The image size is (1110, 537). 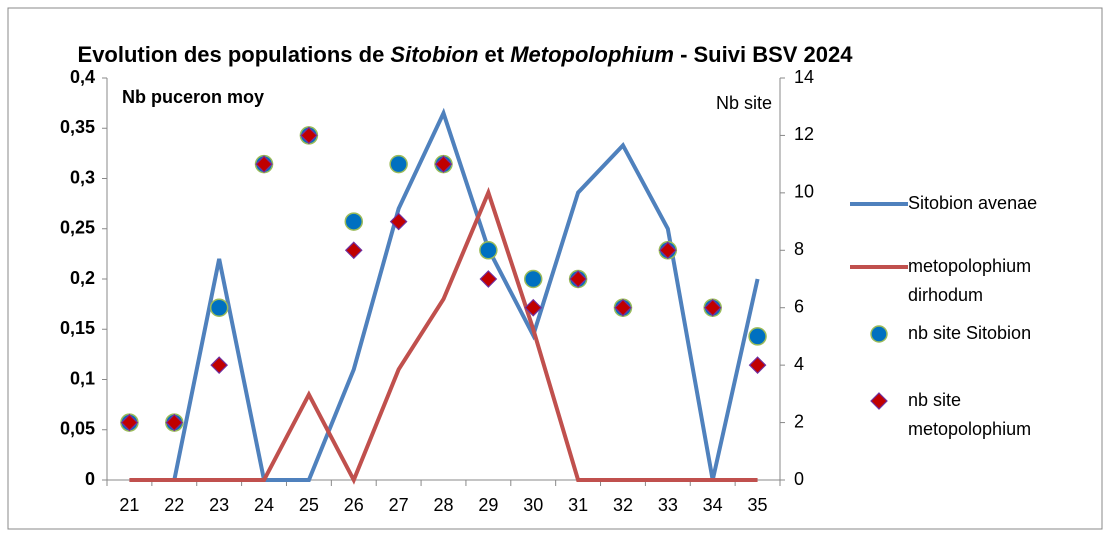 I want to click on y-tick-label: 0,15, so click(x=77, y=328).